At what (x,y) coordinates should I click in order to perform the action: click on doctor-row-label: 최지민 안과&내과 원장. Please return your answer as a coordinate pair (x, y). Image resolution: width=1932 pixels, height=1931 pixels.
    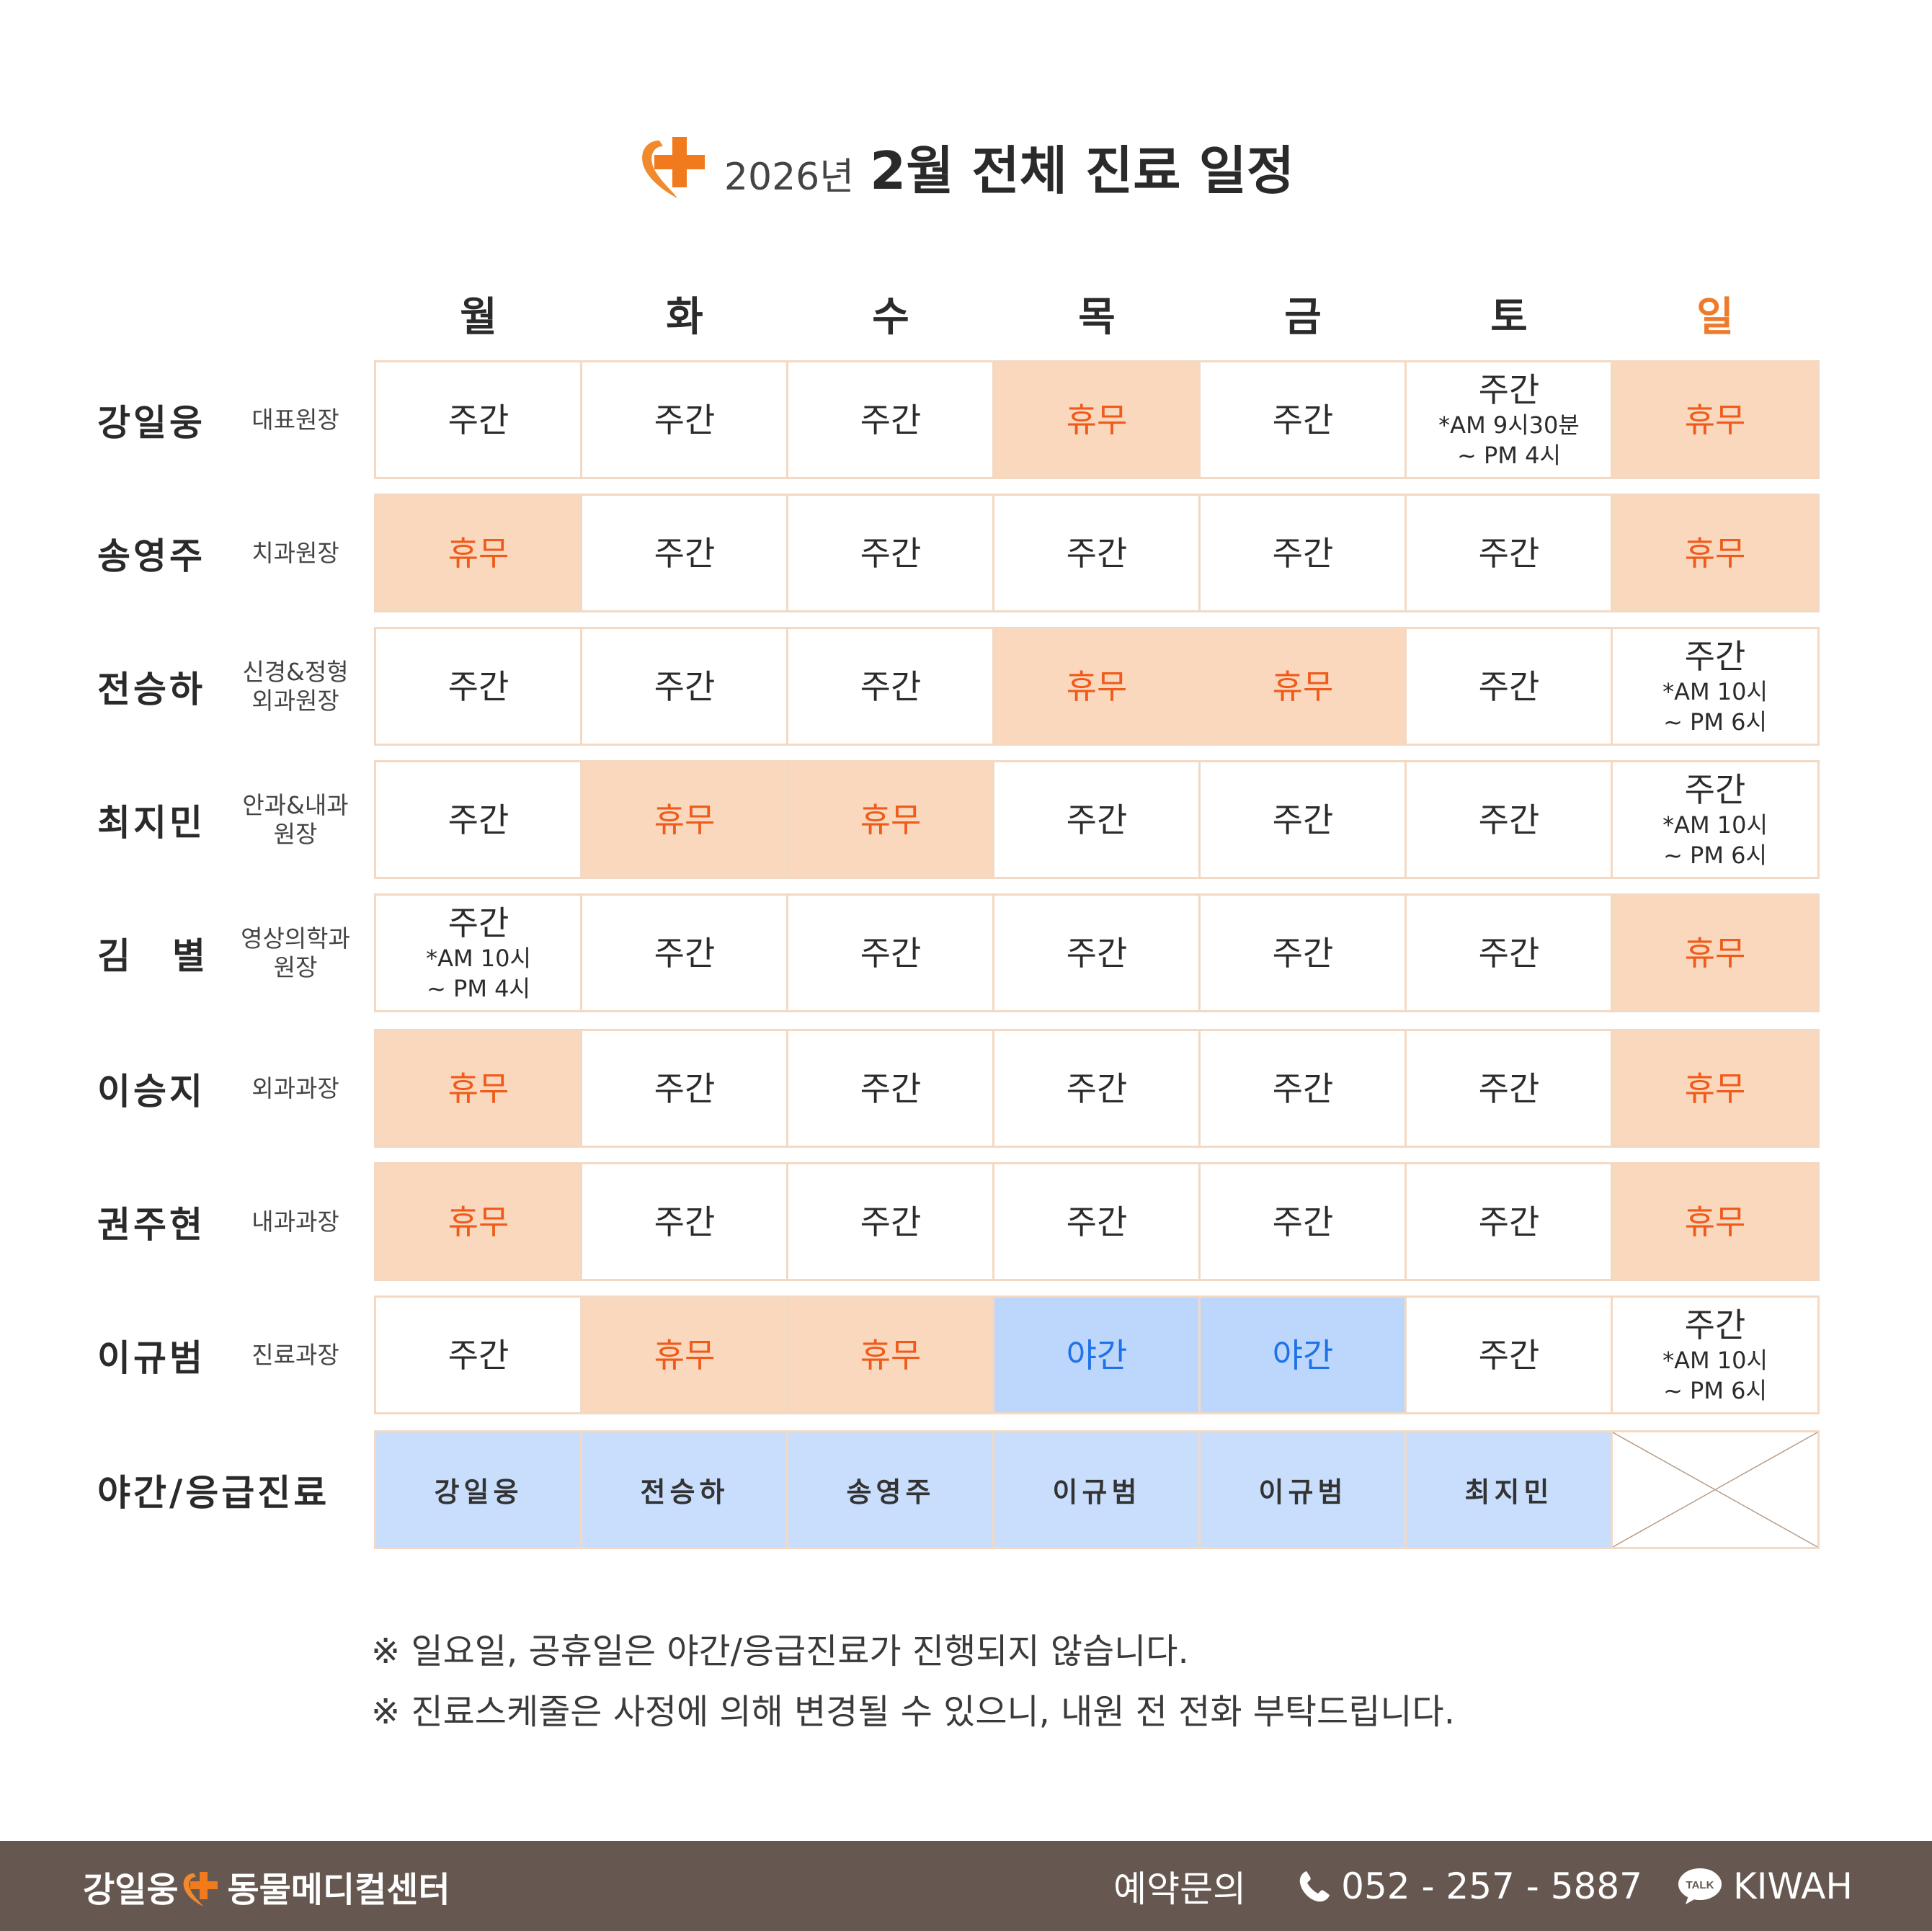
    Looking at the image, I should click on (232, 819).